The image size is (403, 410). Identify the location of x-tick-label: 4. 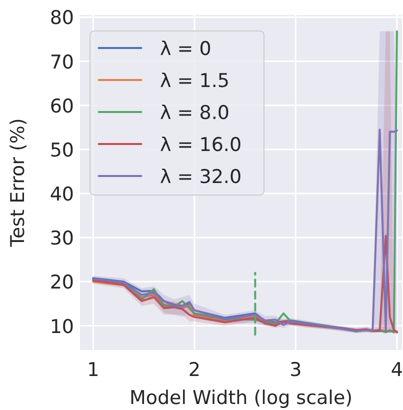
(396, 370).